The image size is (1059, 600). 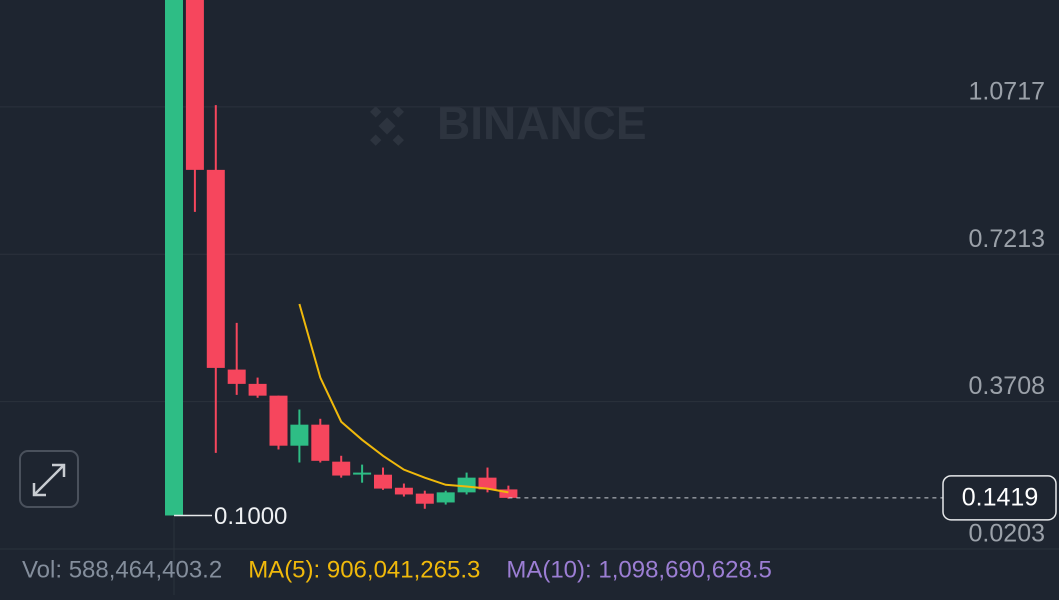 I want to click on watermark: BINANCE, so click(x=508, y=123).